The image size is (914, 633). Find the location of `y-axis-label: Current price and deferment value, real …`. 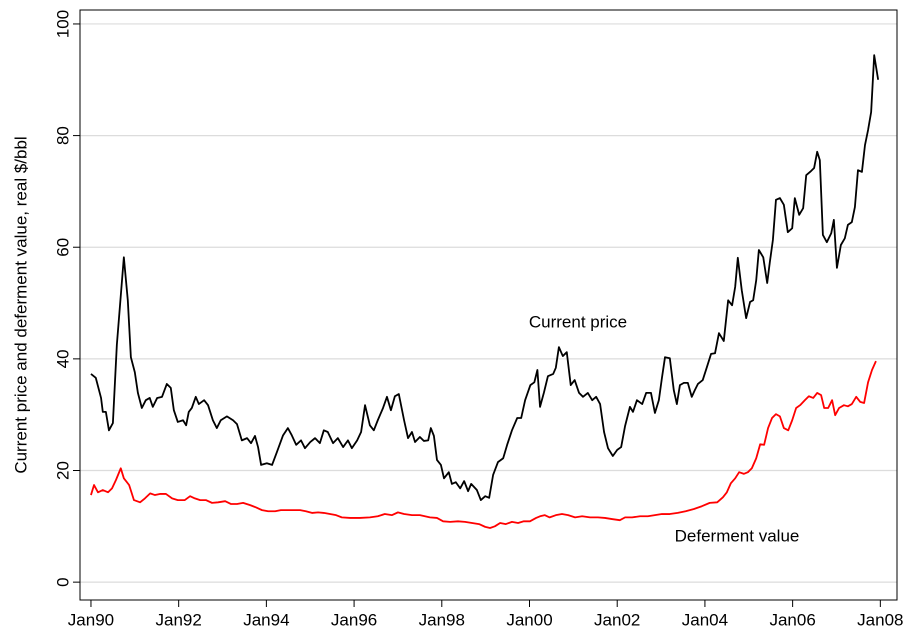

y-axis-label: Current price and deferment value, real … is located at coordinates (20, 304).